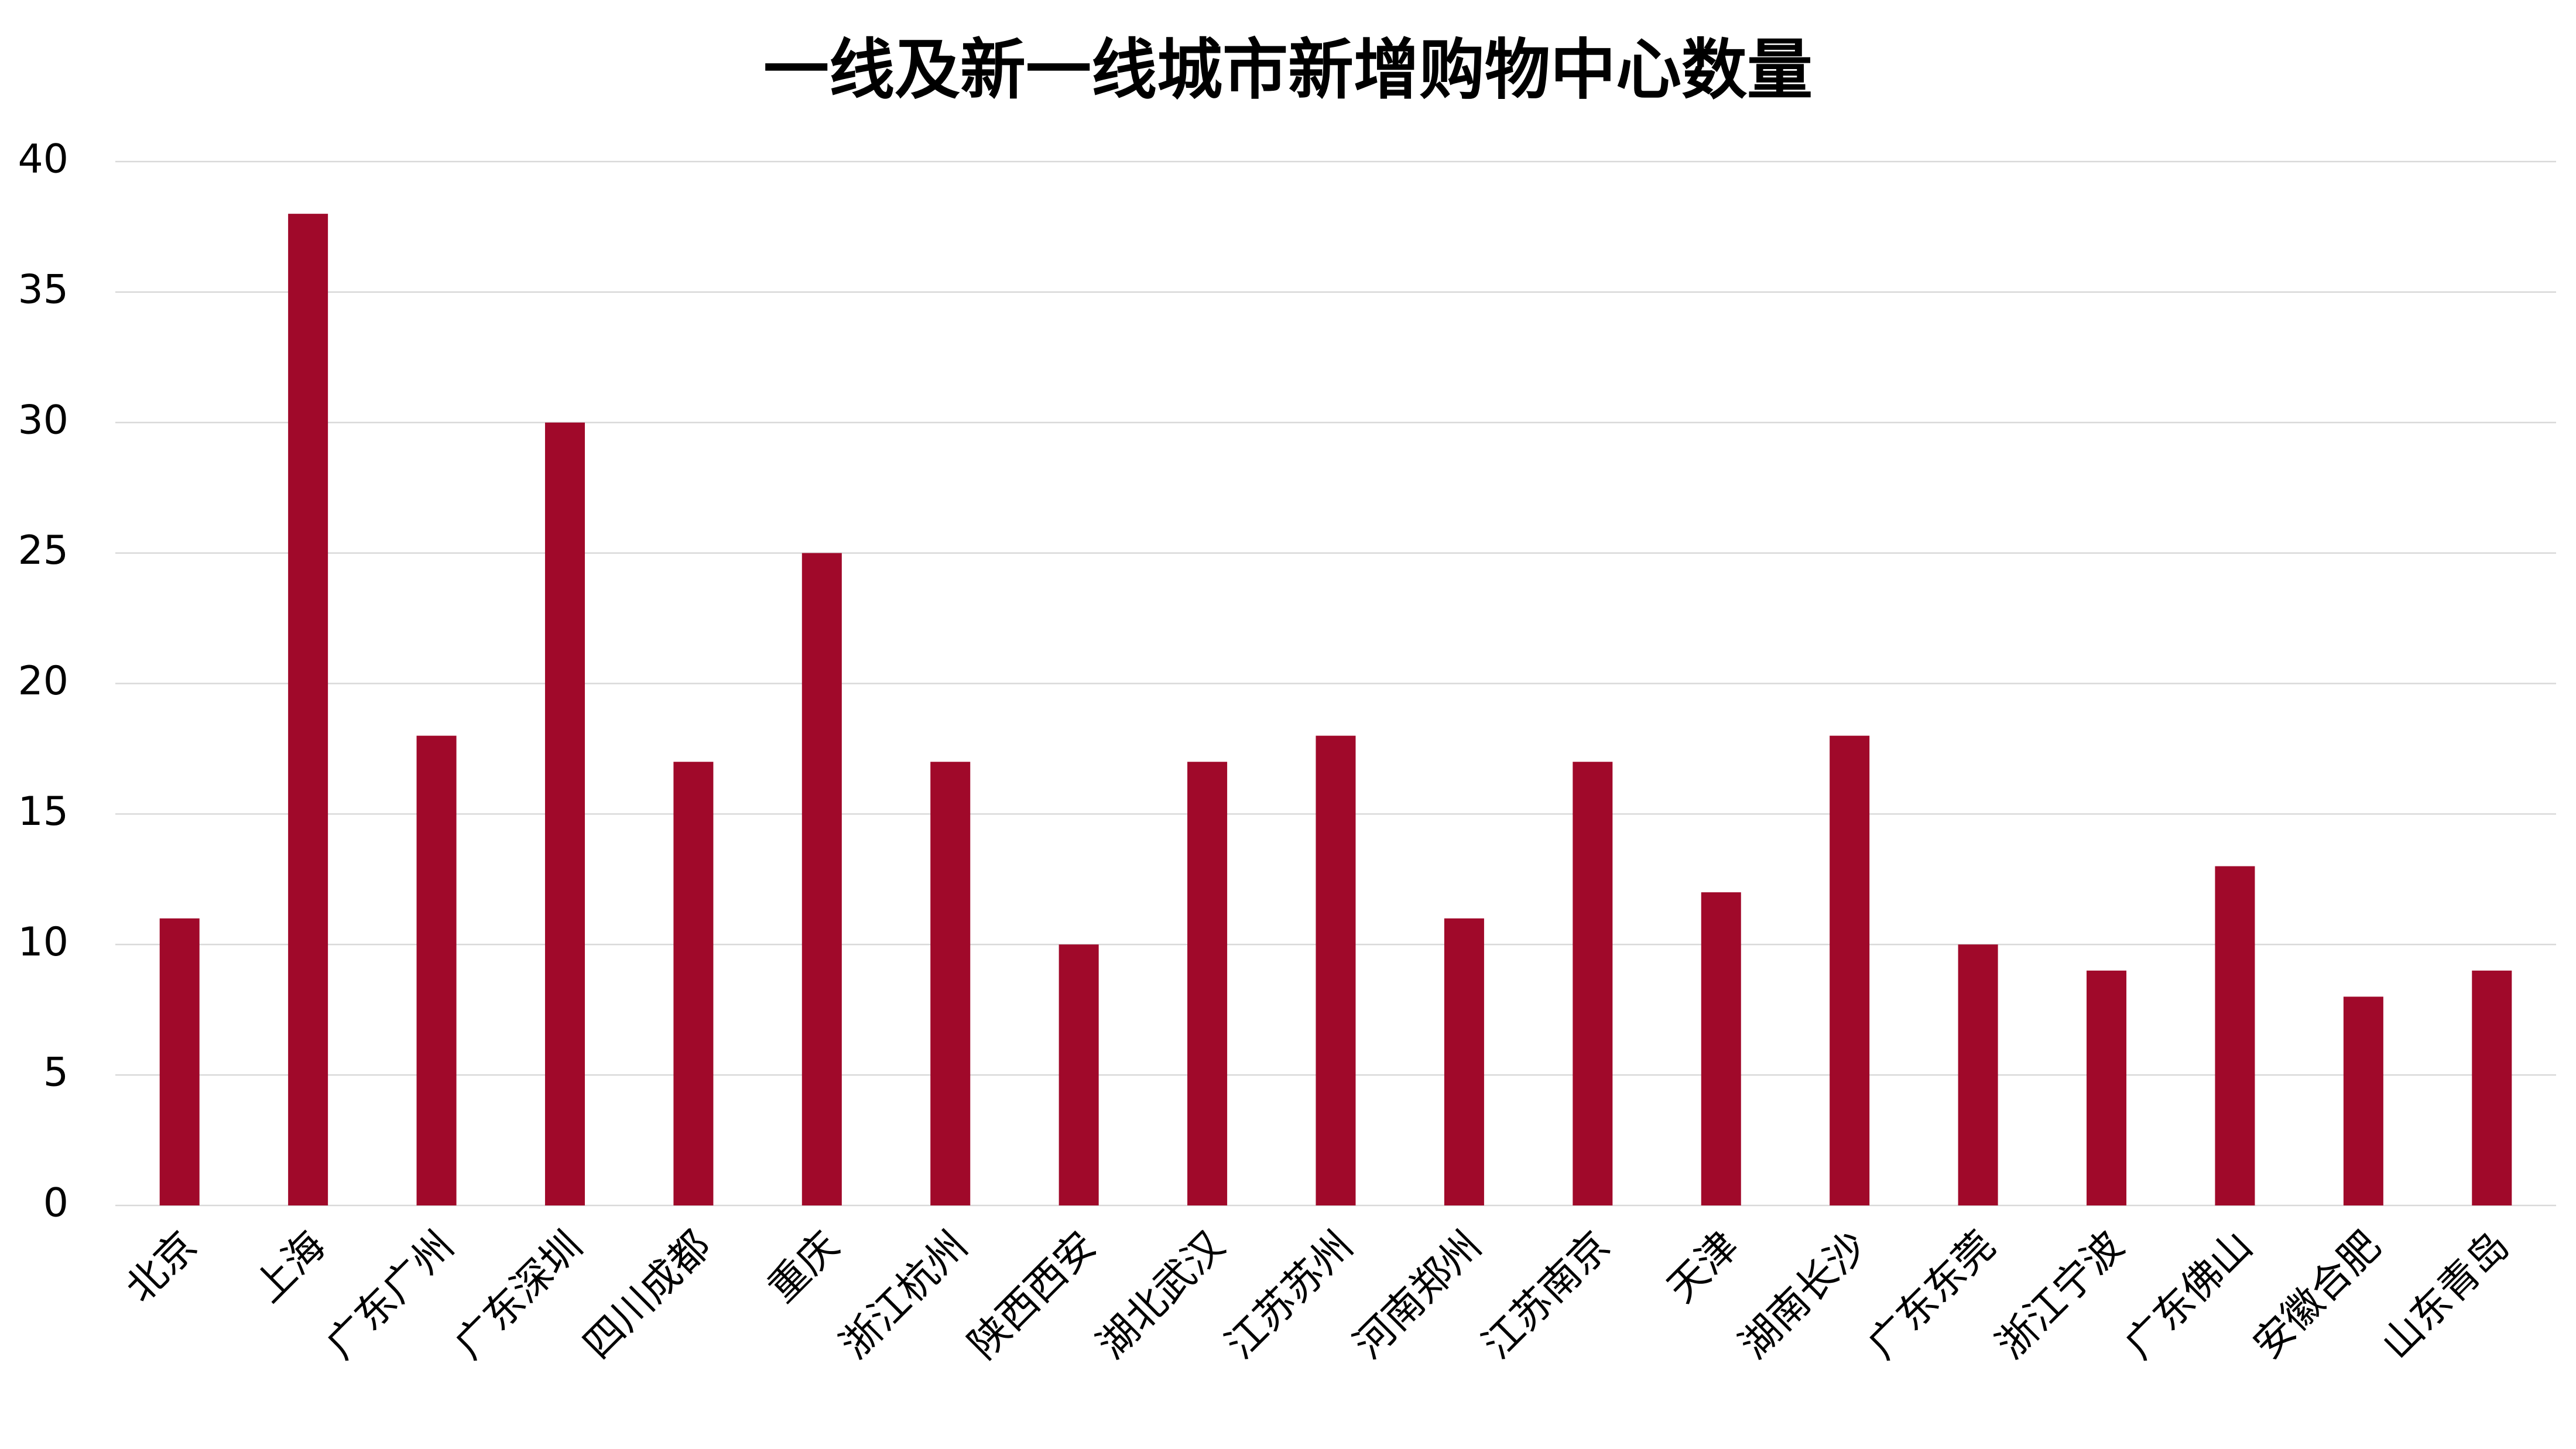 This screenshot has width=2576, height=1449. Describe the element at coordinates (1032, 1295) in the screenshot. I see `x-tick-label: 陕西西安` at that location.